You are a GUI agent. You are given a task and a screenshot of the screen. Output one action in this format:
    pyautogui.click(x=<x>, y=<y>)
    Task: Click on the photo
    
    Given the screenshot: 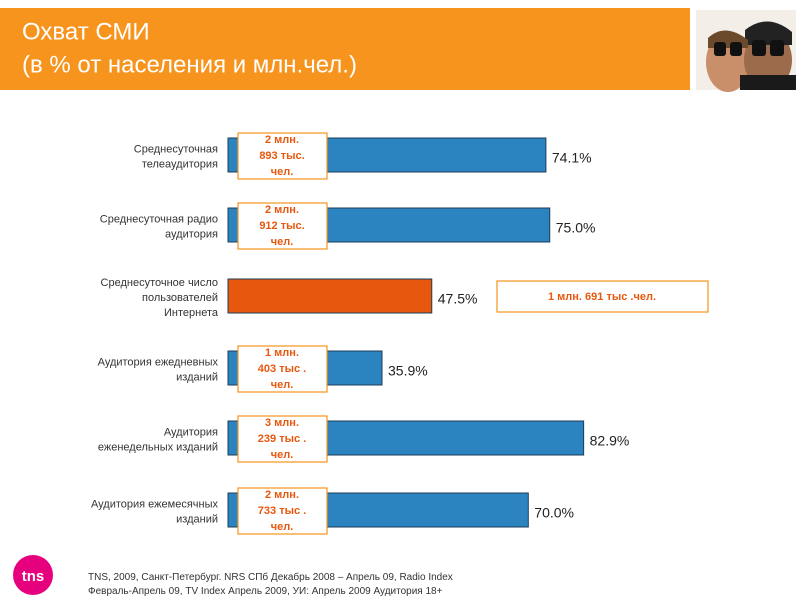 What is the action you would take?
    pyautogui.click(x=746, y=51)
    